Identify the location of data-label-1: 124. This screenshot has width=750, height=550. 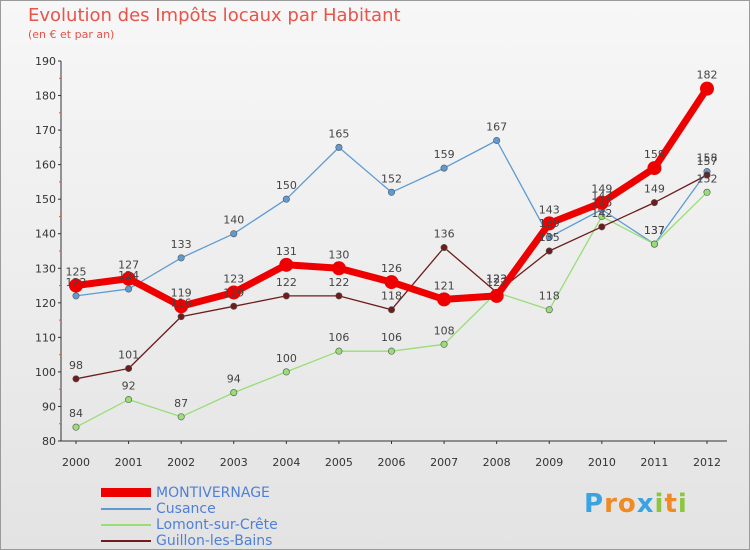
(128, 275).